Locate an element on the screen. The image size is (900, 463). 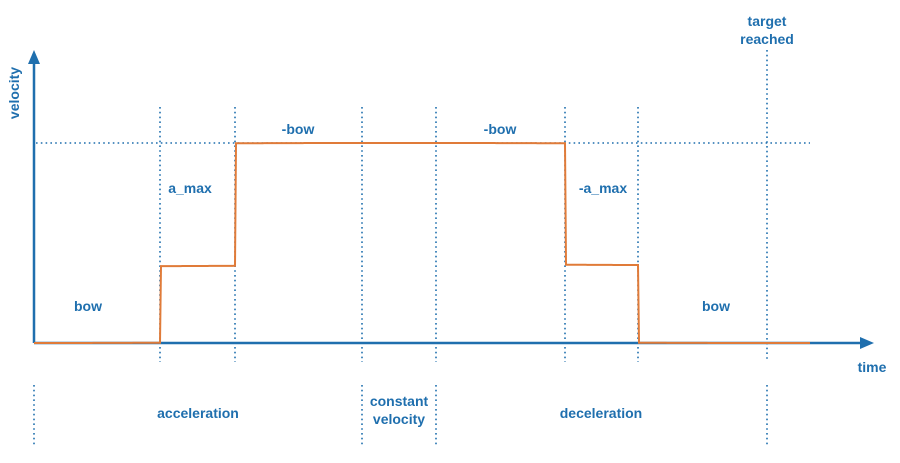
target-label-line2: reached is located at coordinates (767, 39).